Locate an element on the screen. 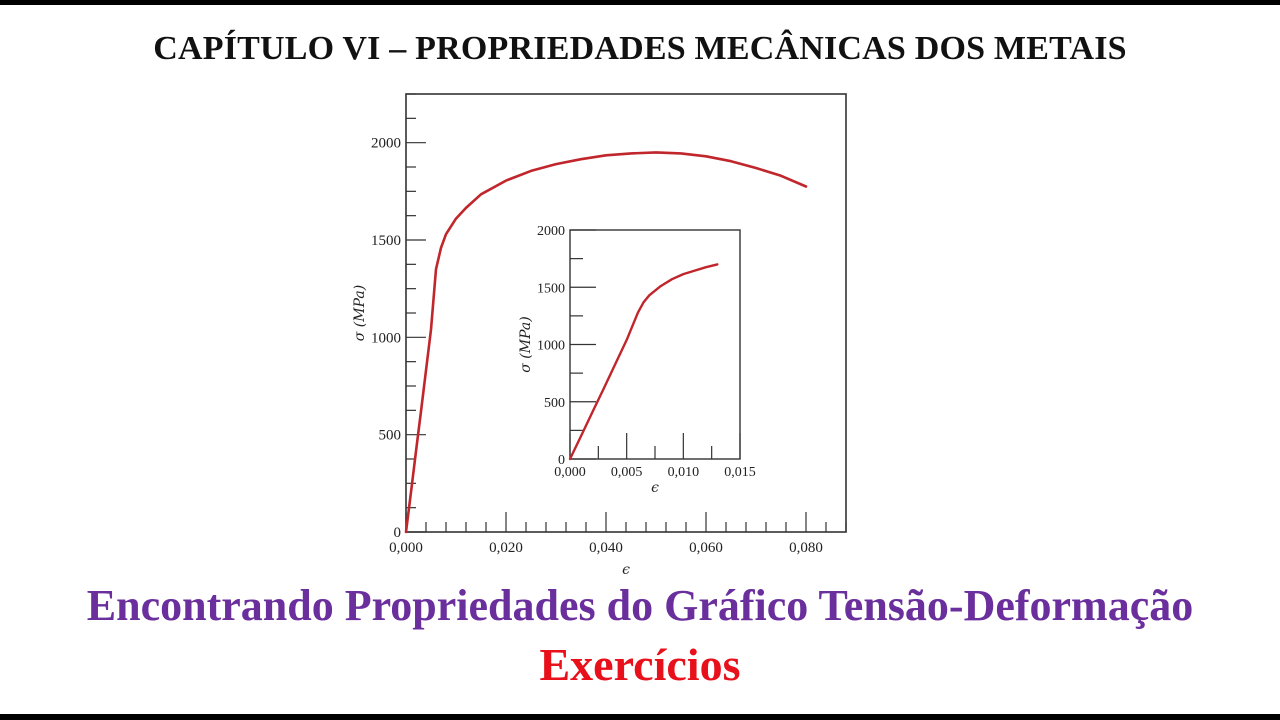  plot-frame is located at coordinates (655, 344).